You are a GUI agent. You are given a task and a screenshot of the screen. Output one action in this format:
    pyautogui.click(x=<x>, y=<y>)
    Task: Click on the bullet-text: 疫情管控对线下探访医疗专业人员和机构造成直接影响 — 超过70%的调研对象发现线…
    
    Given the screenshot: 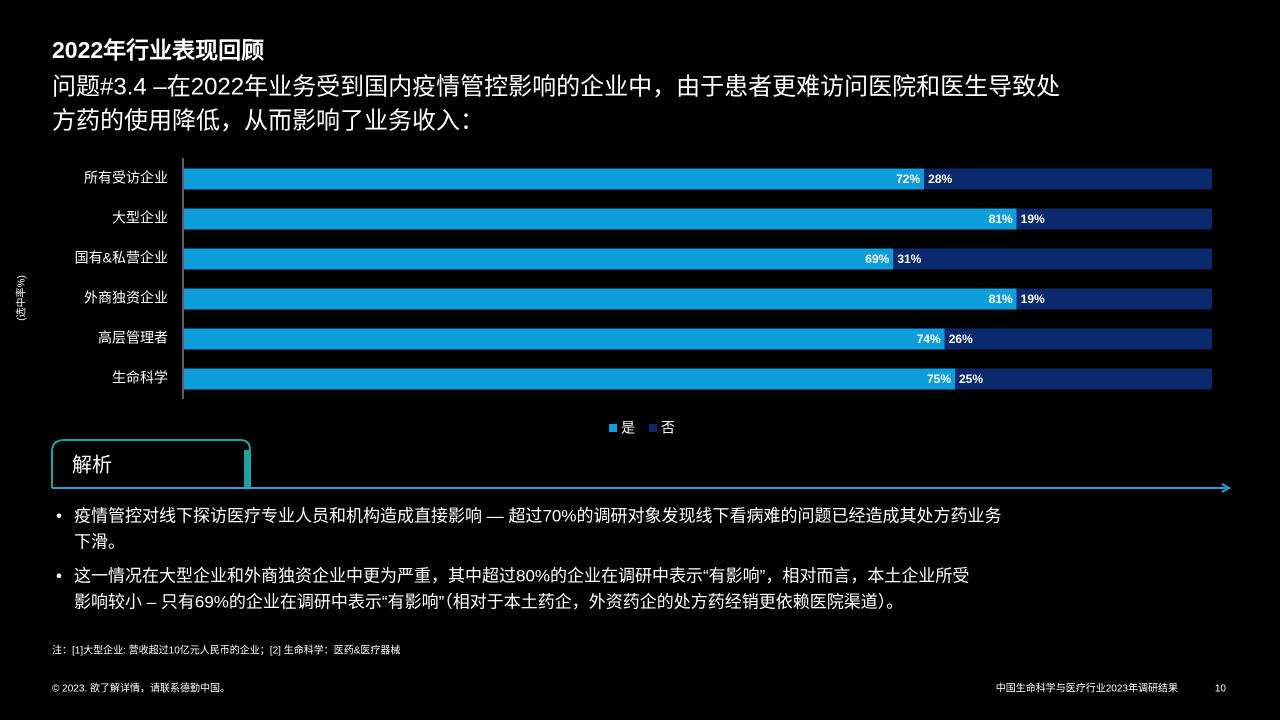 What is the action you would take?
    pyautogui.click(x=537, y=515)
    